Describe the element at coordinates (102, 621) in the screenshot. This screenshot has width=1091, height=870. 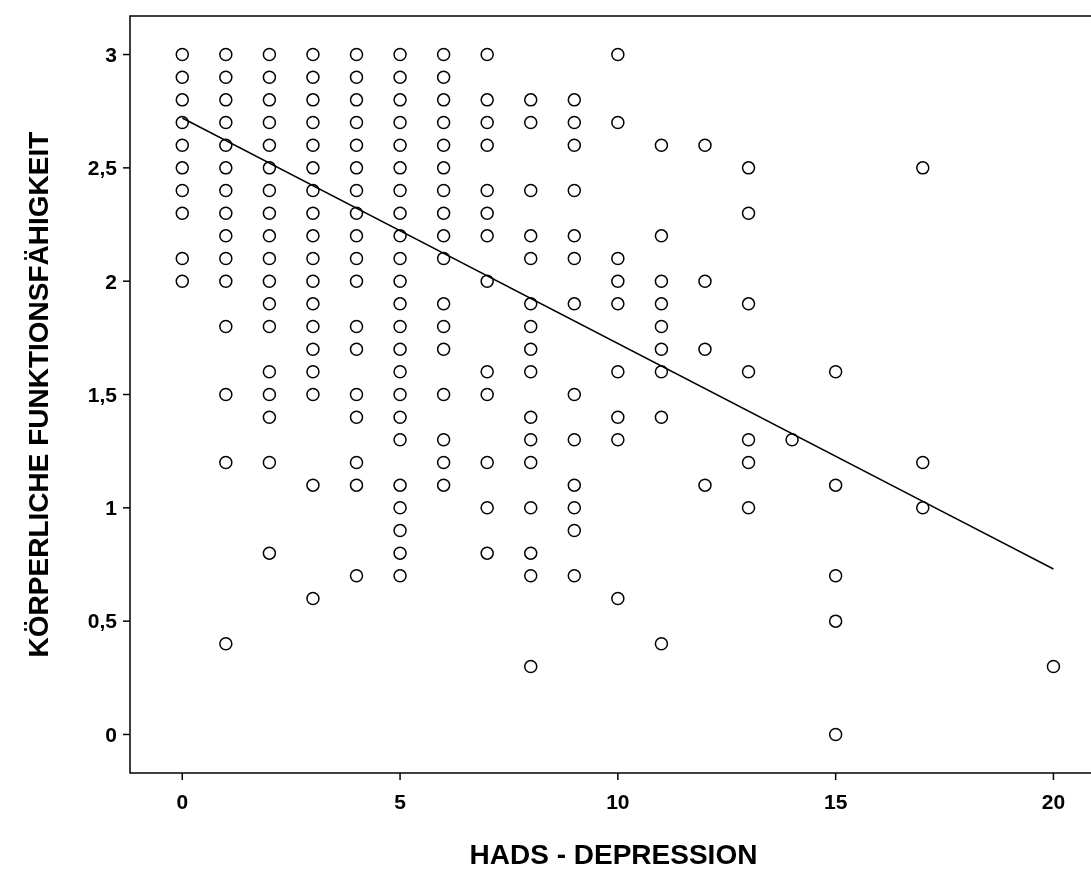
I see `y-tick-label: 0,5` at that location.